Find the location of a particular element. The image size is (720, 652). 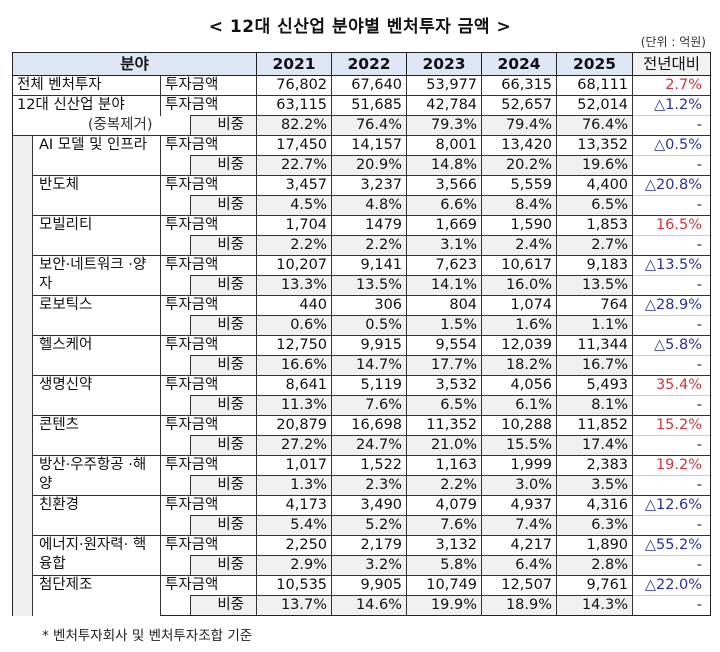

value-cell: 13.5% is located at coordinates (595, 285).